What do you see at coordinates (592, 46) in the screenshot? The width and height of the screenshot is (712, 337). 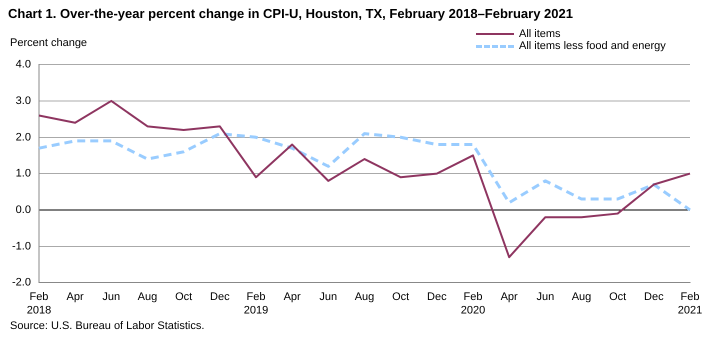 I see `legend-label: All items less food and energy` at bounding box center [592, 46].